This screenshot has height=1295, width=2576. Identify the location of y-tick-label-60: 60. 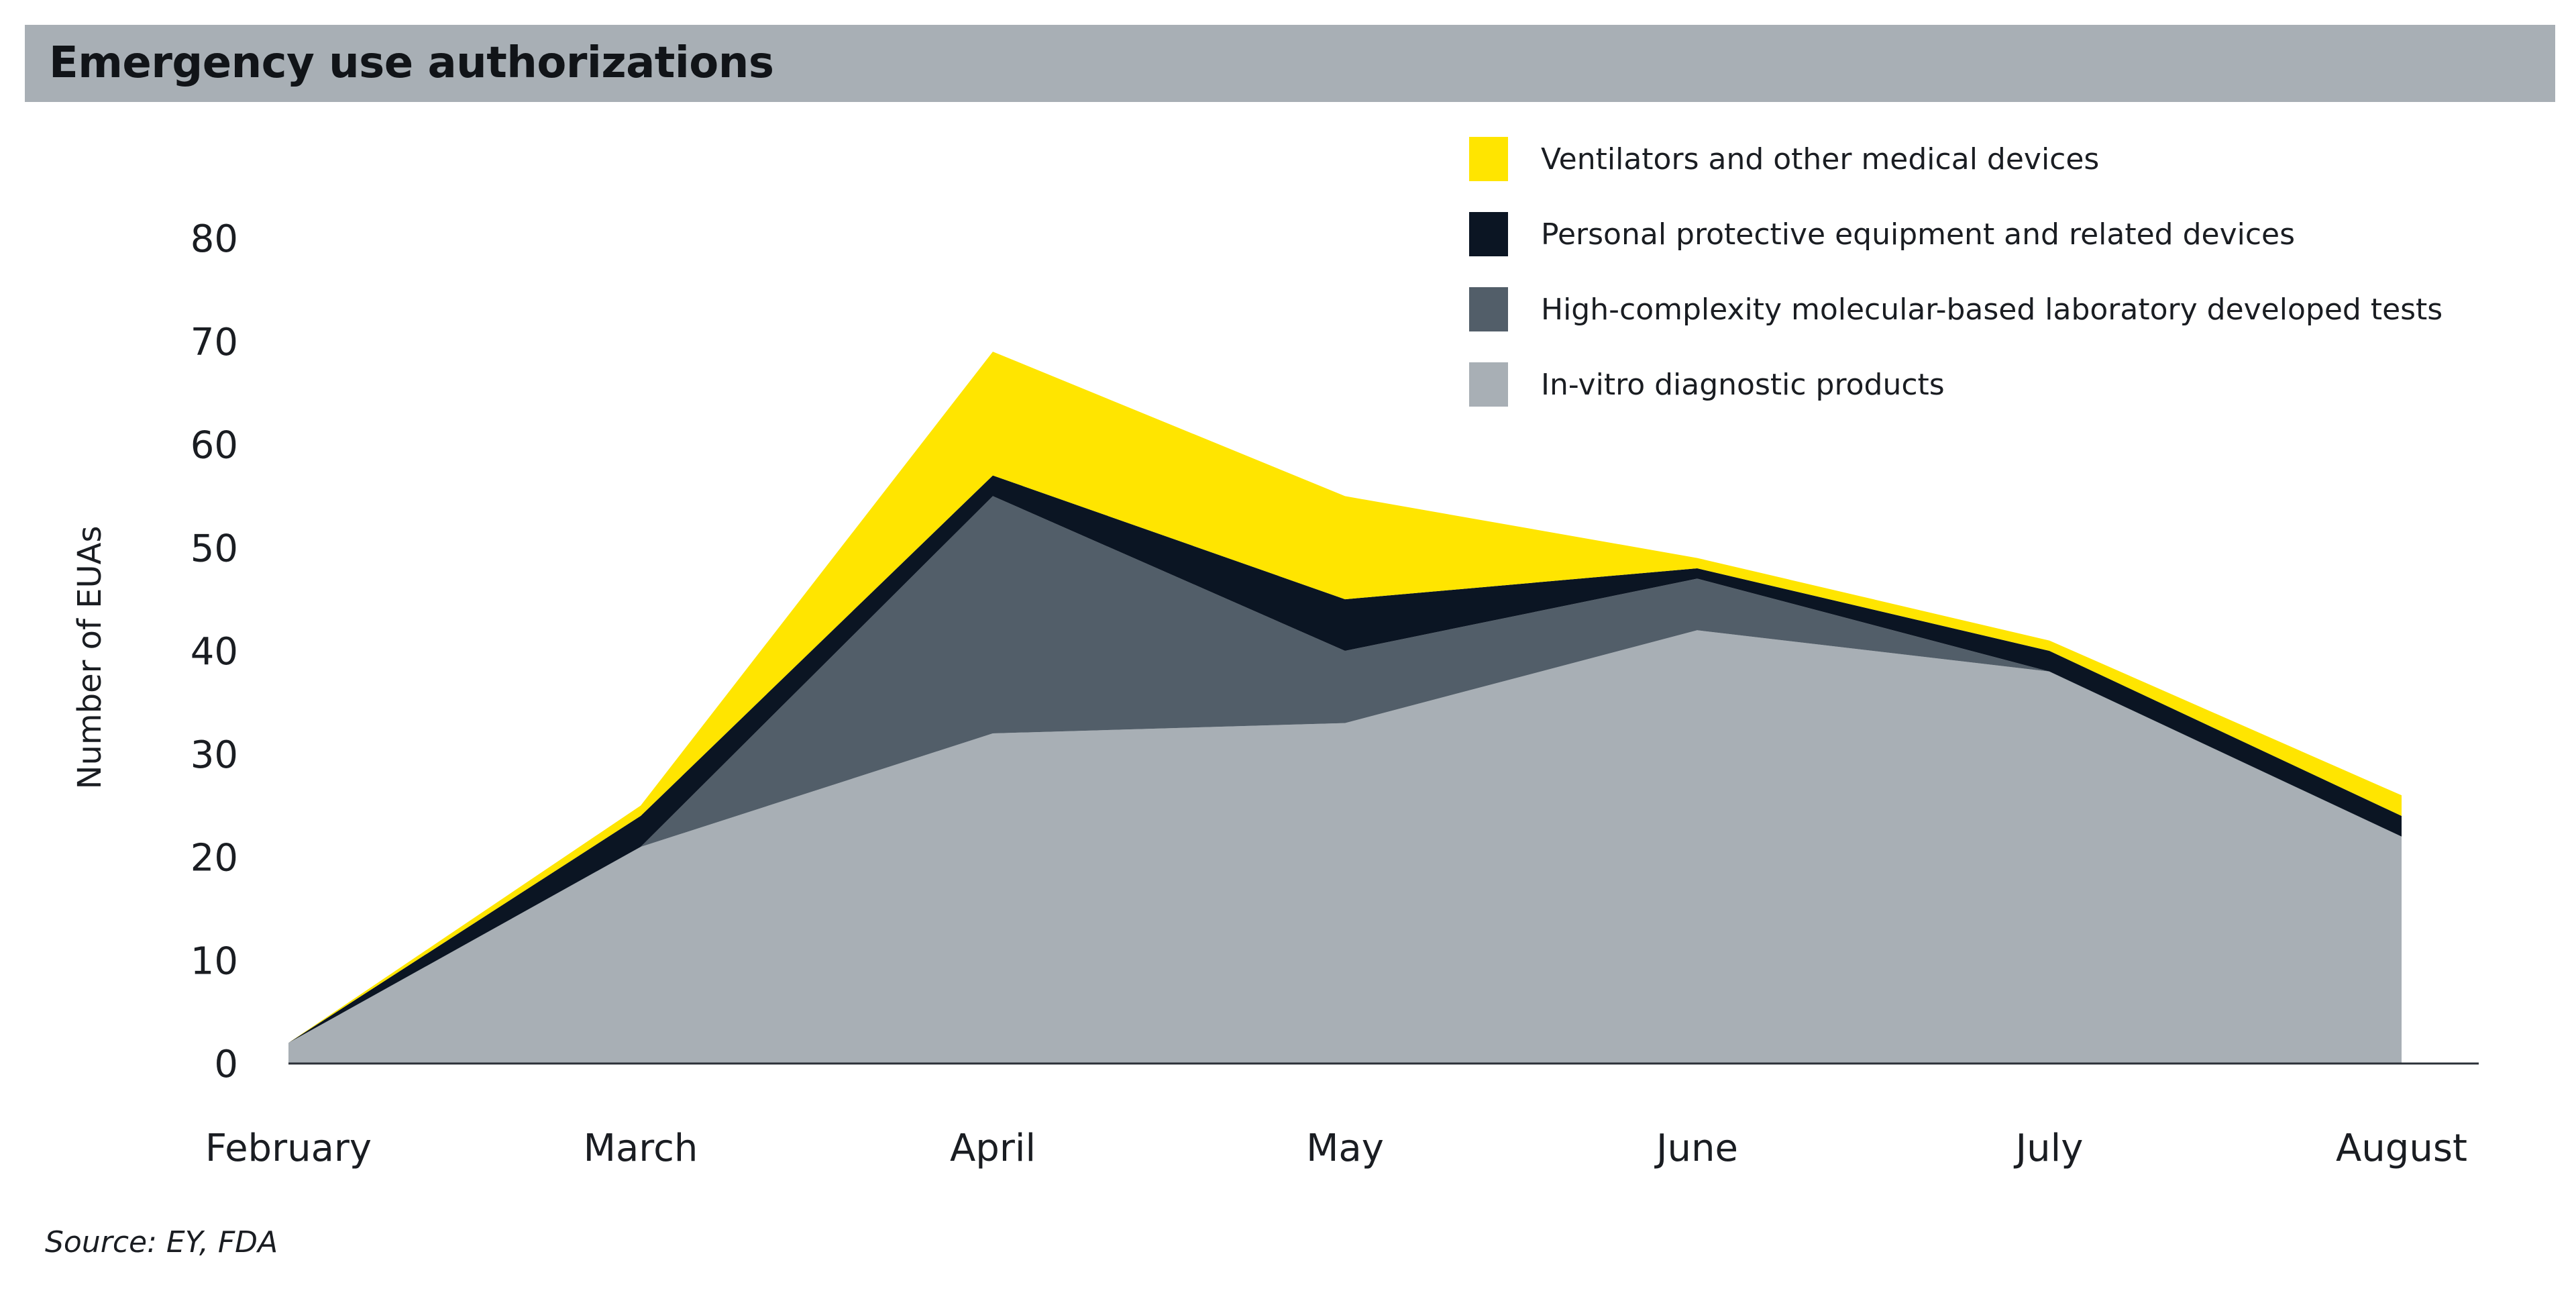
(214, 446).